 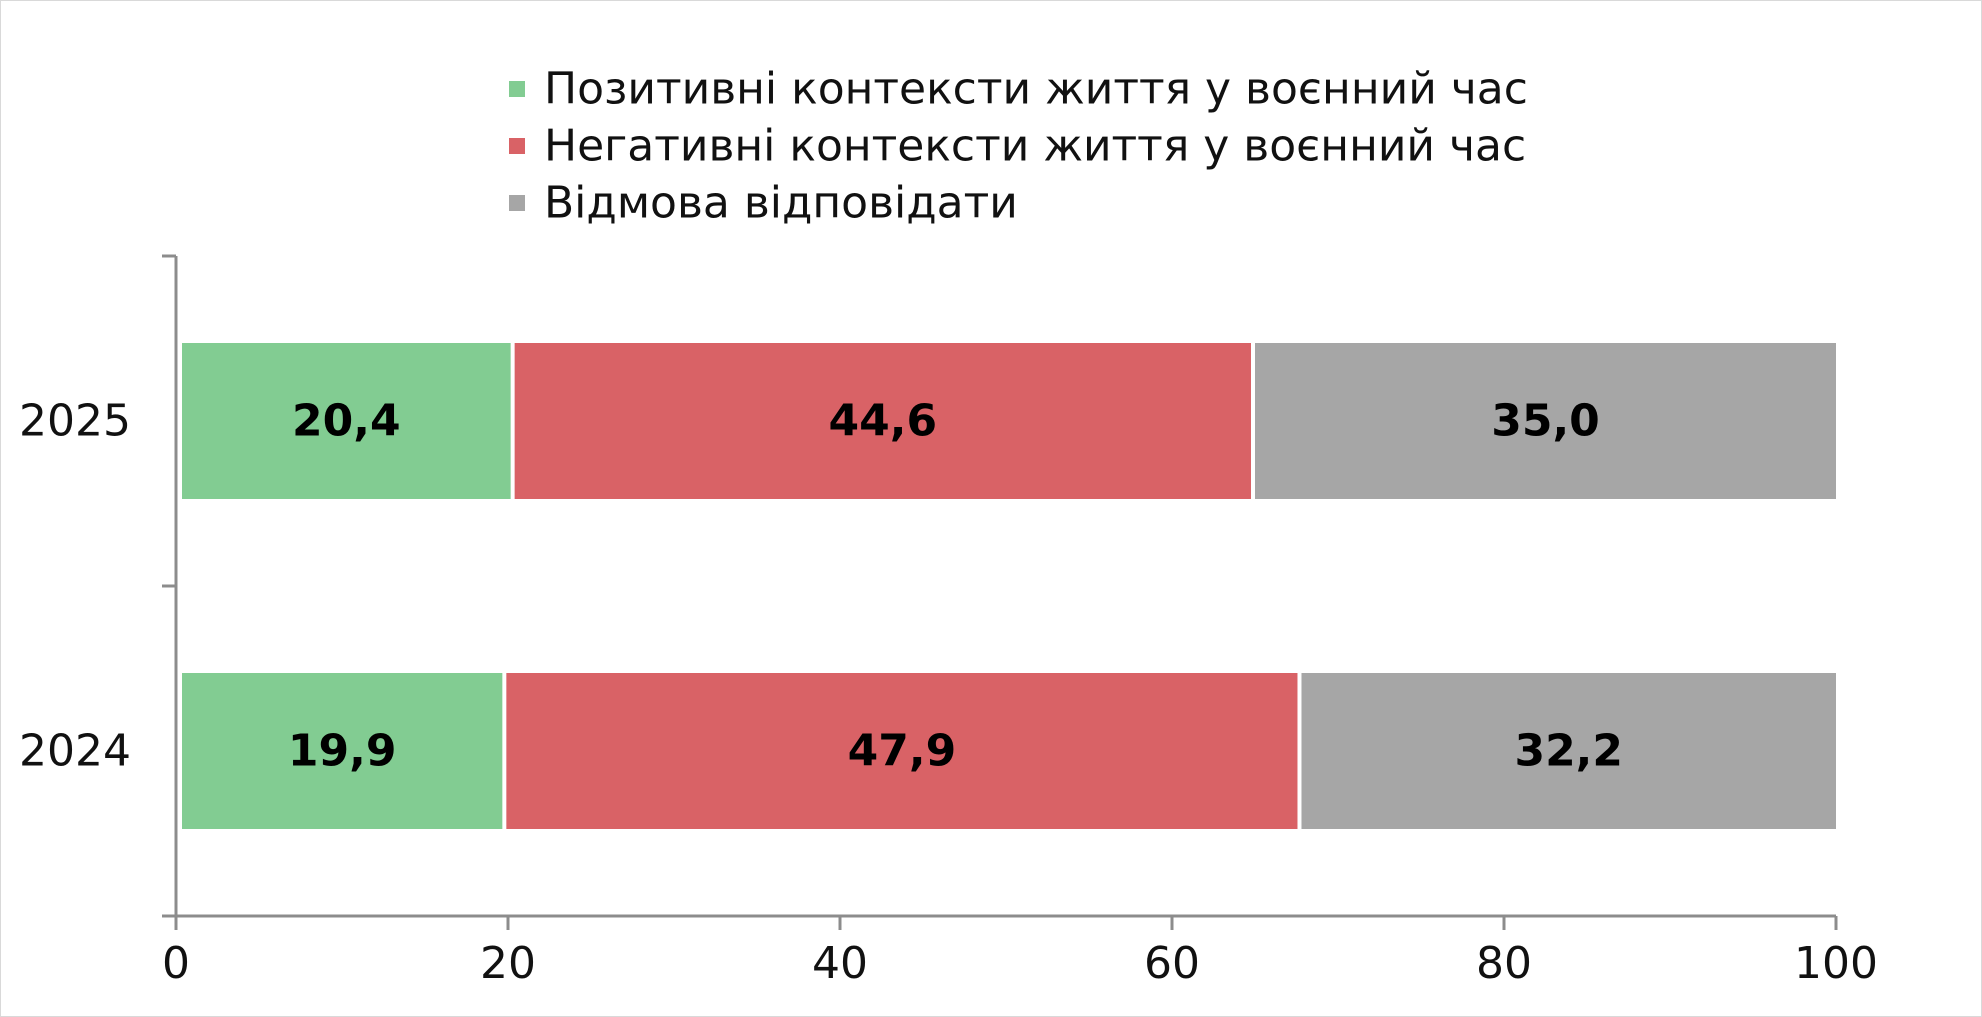 What do you see at coordinates (1836, 963) in the screenshot?
I see `x-tick-label-5: 100` at bounding box center [1836, 963].